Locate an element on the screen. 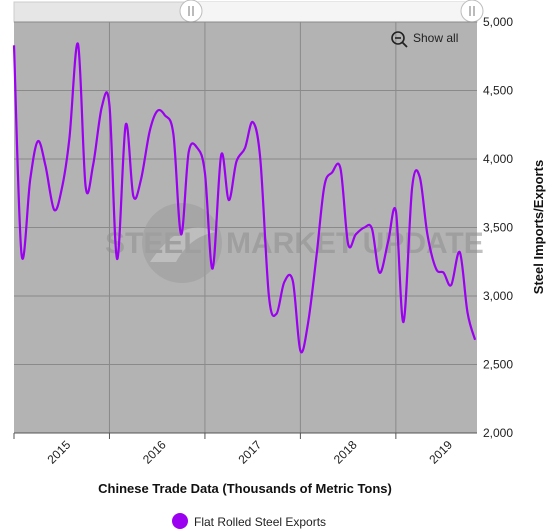  legend-label: Flat Rolled Steel Exports is located at coordinates (260, 522).